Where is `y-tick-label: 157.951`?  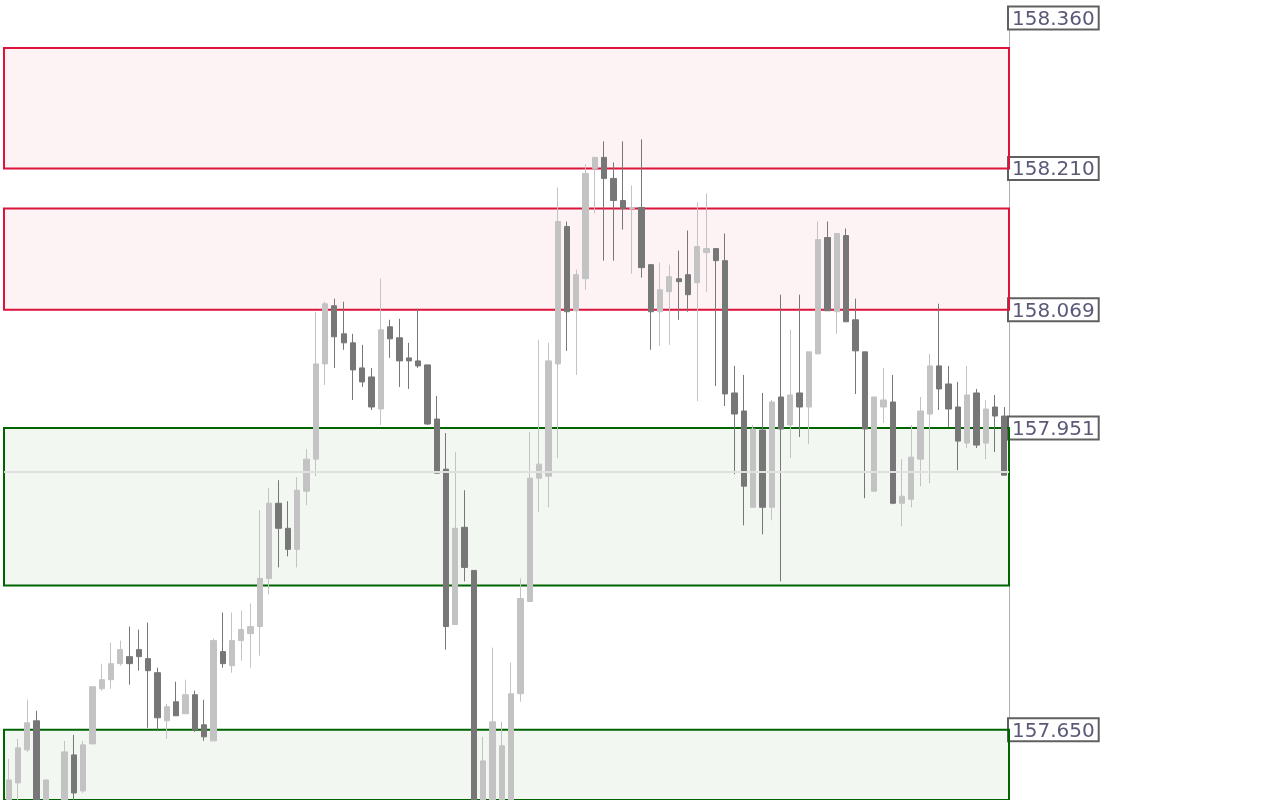 y-tick-label: 157.951 is located at coordinates (1053, 428).